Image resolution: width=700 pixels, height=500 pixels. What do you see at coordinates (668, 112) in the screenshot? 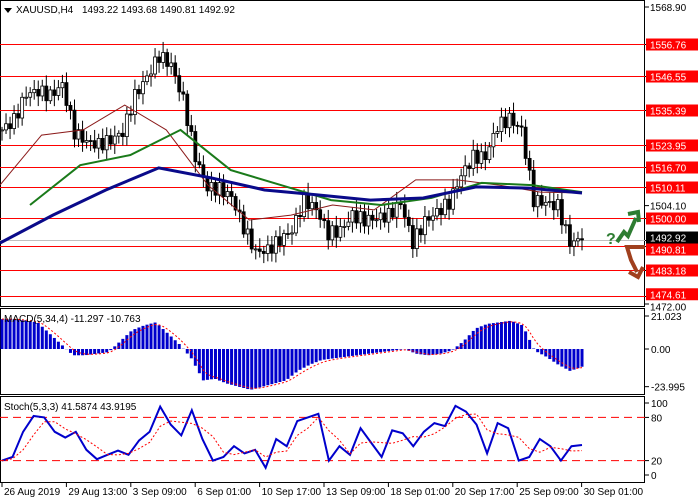
I see `level-label: 1535.39` at bounding box center [668, 112].